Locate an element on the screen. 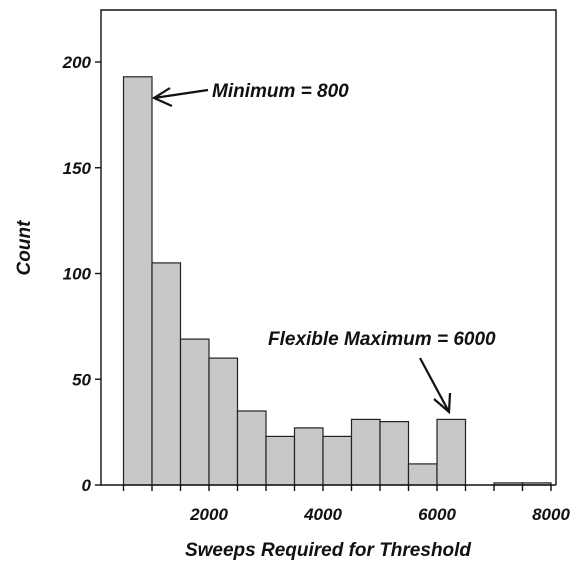  x-tick-label: 4000 is located at coordinates (322, 514).